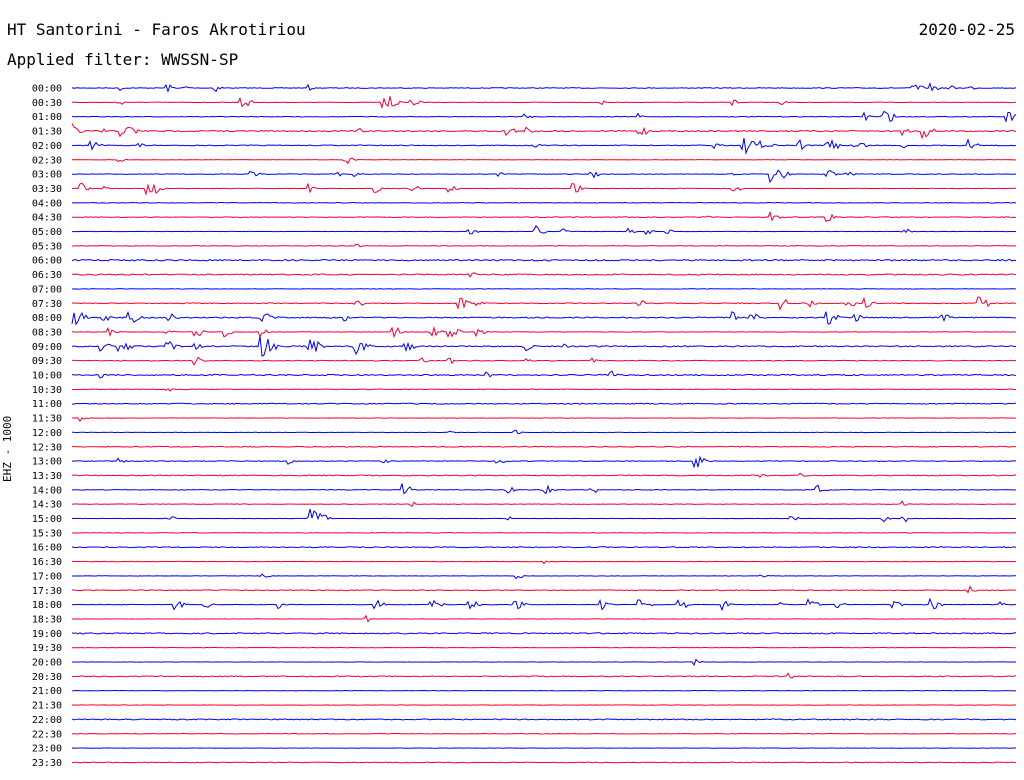 This screenshot has width=1024, height=780. I want to click on time-label: 22:00, so click(47, 720).